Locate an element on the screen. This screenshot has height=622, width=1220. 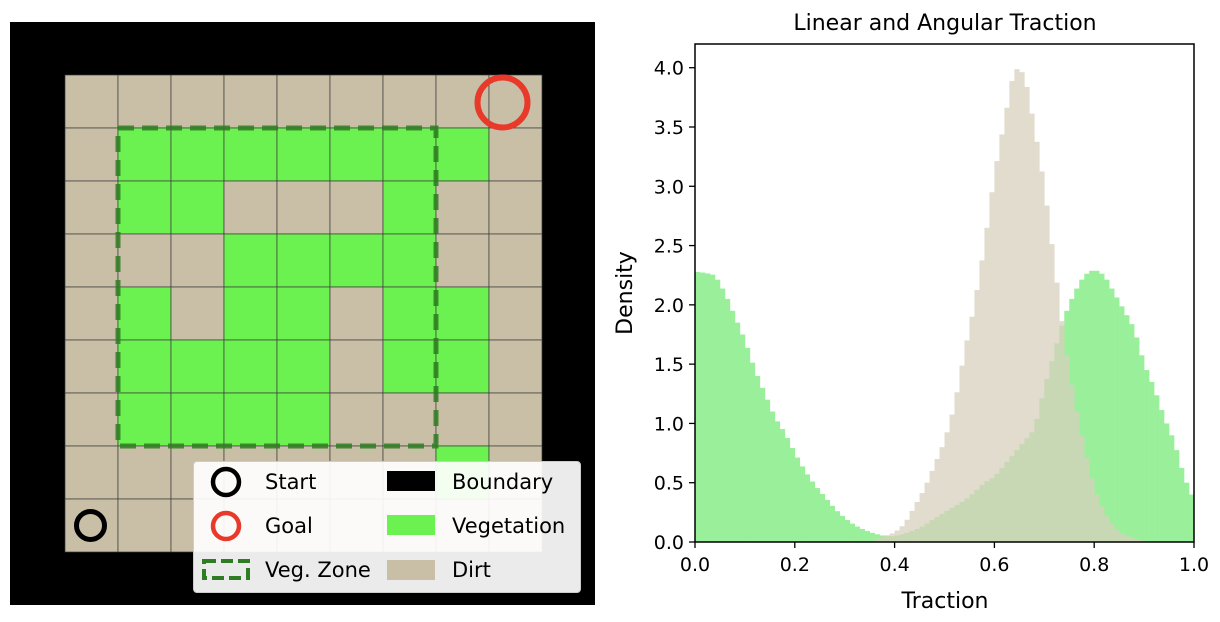
chart-title: Linear and Angular Traction is located at coordinates (944, 23).